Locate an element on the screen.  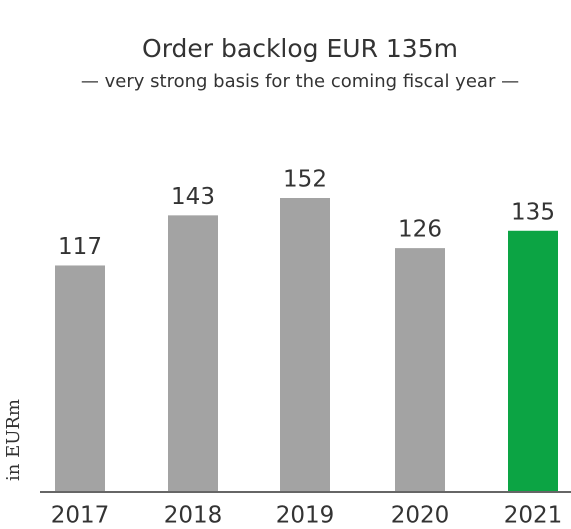
chart-title: Order backlog EUR 135m is located at coordinates (300, 48).